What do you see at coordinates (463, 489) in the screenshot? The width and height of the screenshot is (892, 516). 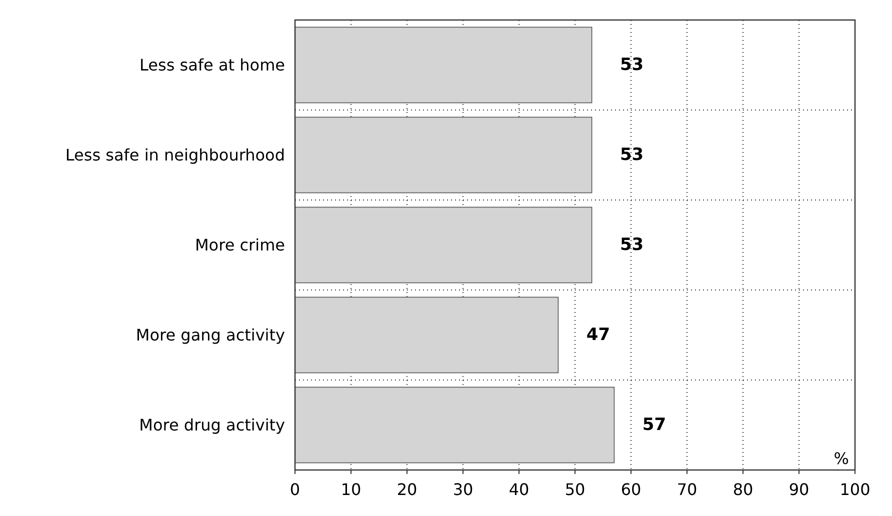 I see `x-tick-label: 30` at bounding box center [463, 489].